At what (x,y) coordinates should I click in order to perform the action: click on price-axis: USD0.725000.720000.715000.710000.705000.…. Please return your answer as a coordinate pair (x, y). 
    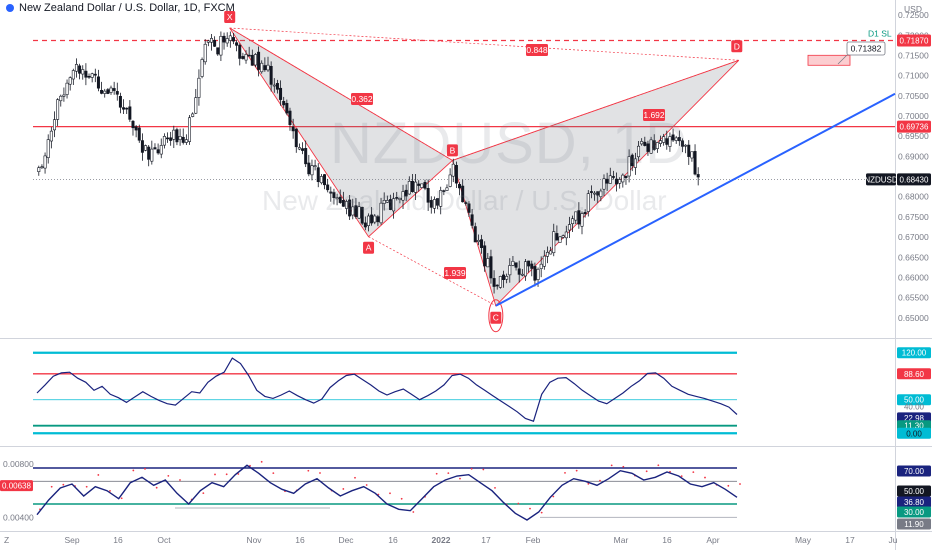
    Looking at the image, I should click on (913, 163).